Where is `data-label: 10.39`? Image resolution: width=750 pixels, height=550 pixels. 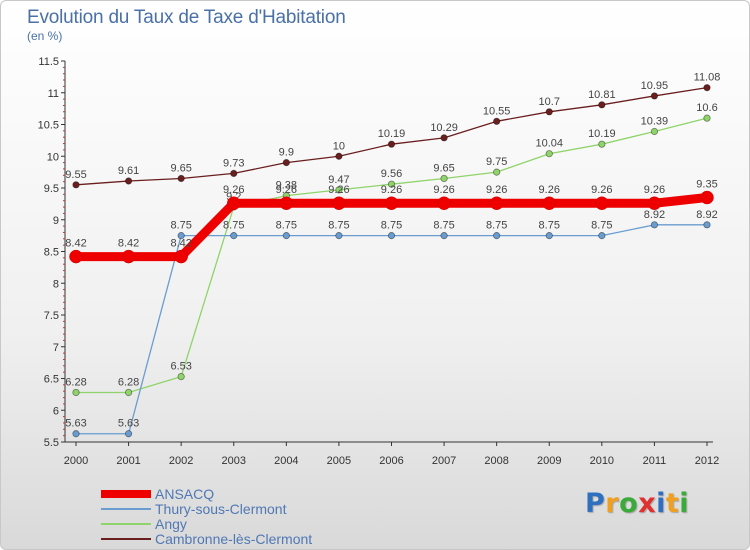
data-label: 10.39 is located at coordinates (655, 121).